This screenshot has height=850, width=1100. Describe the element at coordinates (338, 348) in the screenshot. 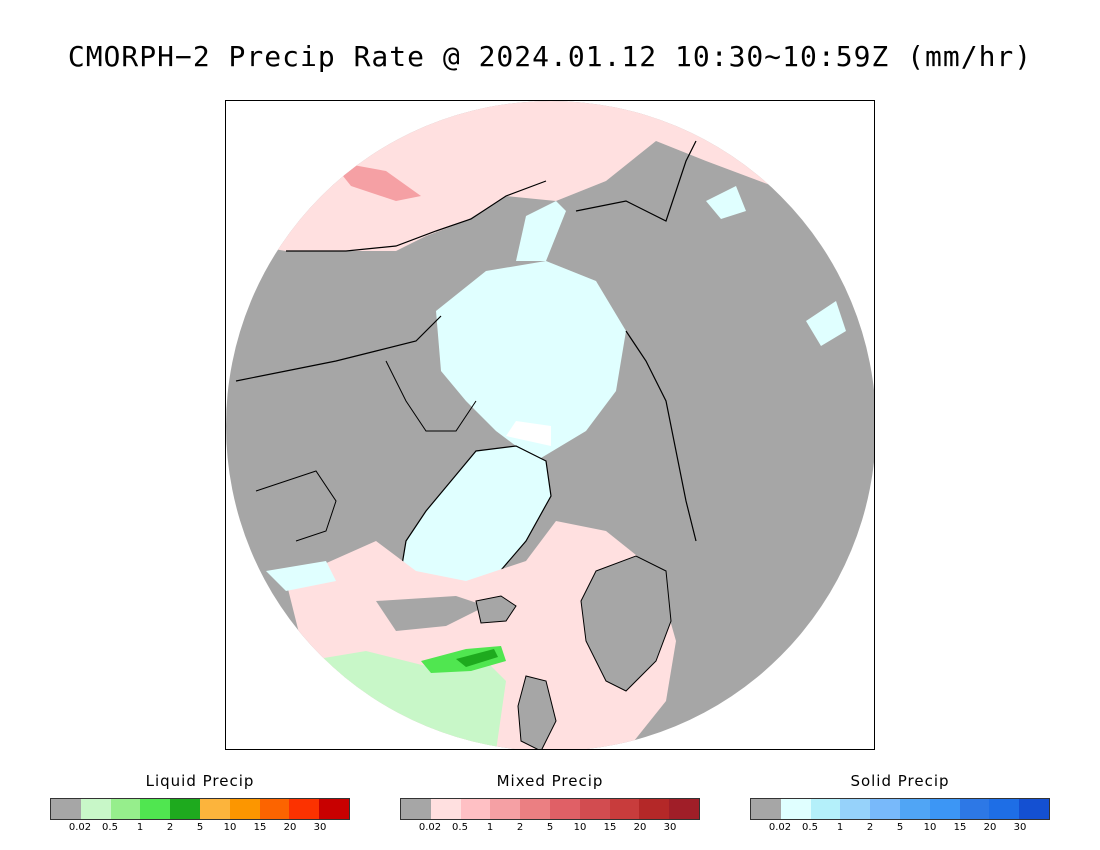

I see `canada-north-coast` at that location.